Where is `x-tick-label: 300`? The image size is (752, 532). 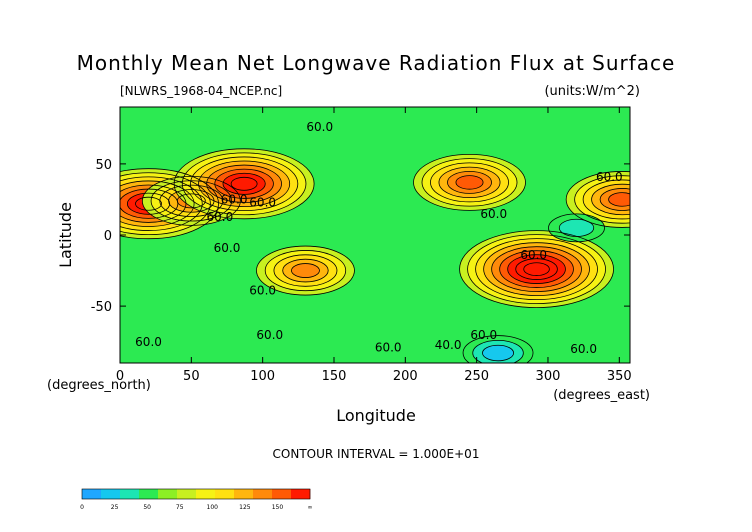 x-tick-label: 300 is located at coordinates (548, 376).